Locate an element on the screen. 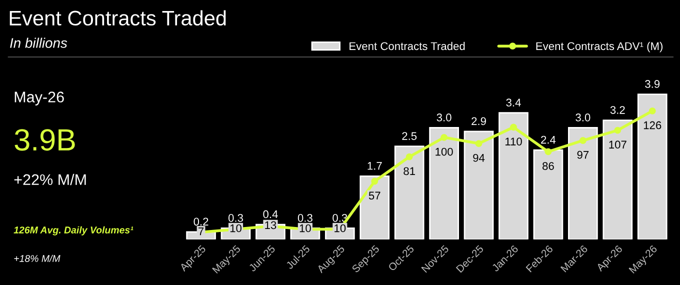  legend-label: Event Contracts ADV¹ (M) is located at coordinates (599, 47).